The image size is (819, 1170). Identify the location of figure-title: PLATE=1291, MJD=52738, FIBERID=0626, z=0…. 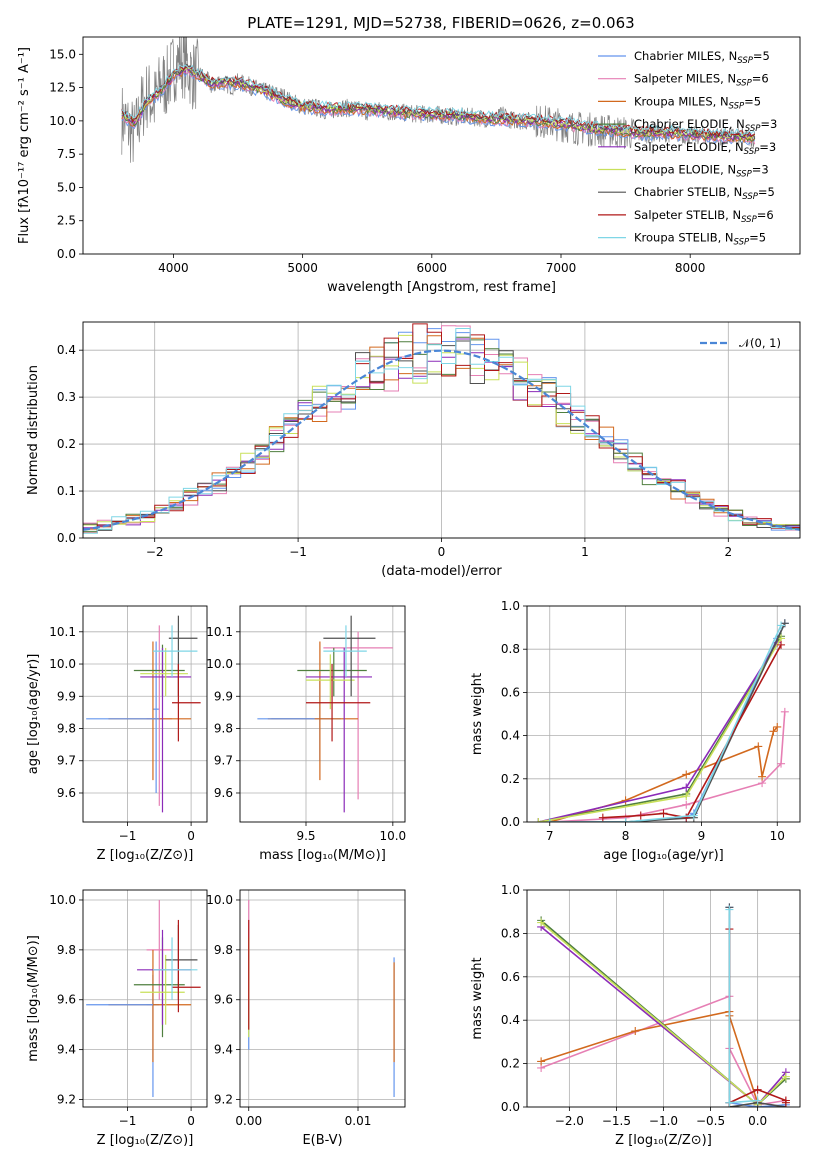
(440, 23).